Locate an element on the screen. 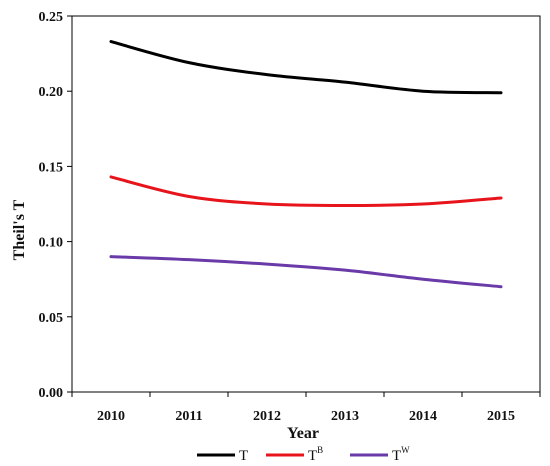  y-axis-title: Theil's T is located at coordinates (19, 229).